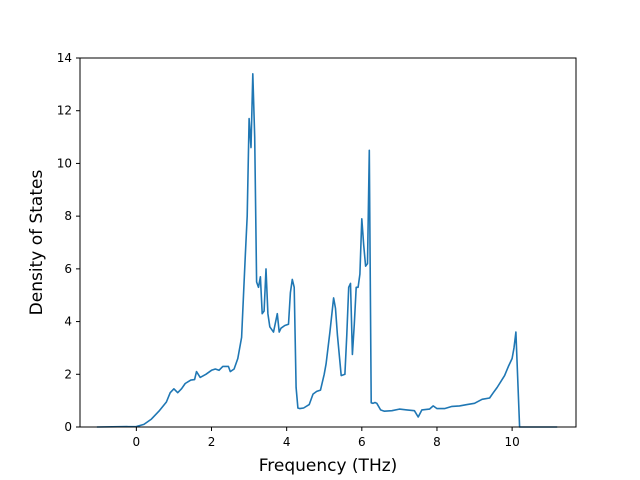 Image resolution: width=640 pixels, height=480 pixels. I want to click on y-tick-label: 2, so click(68, 374).